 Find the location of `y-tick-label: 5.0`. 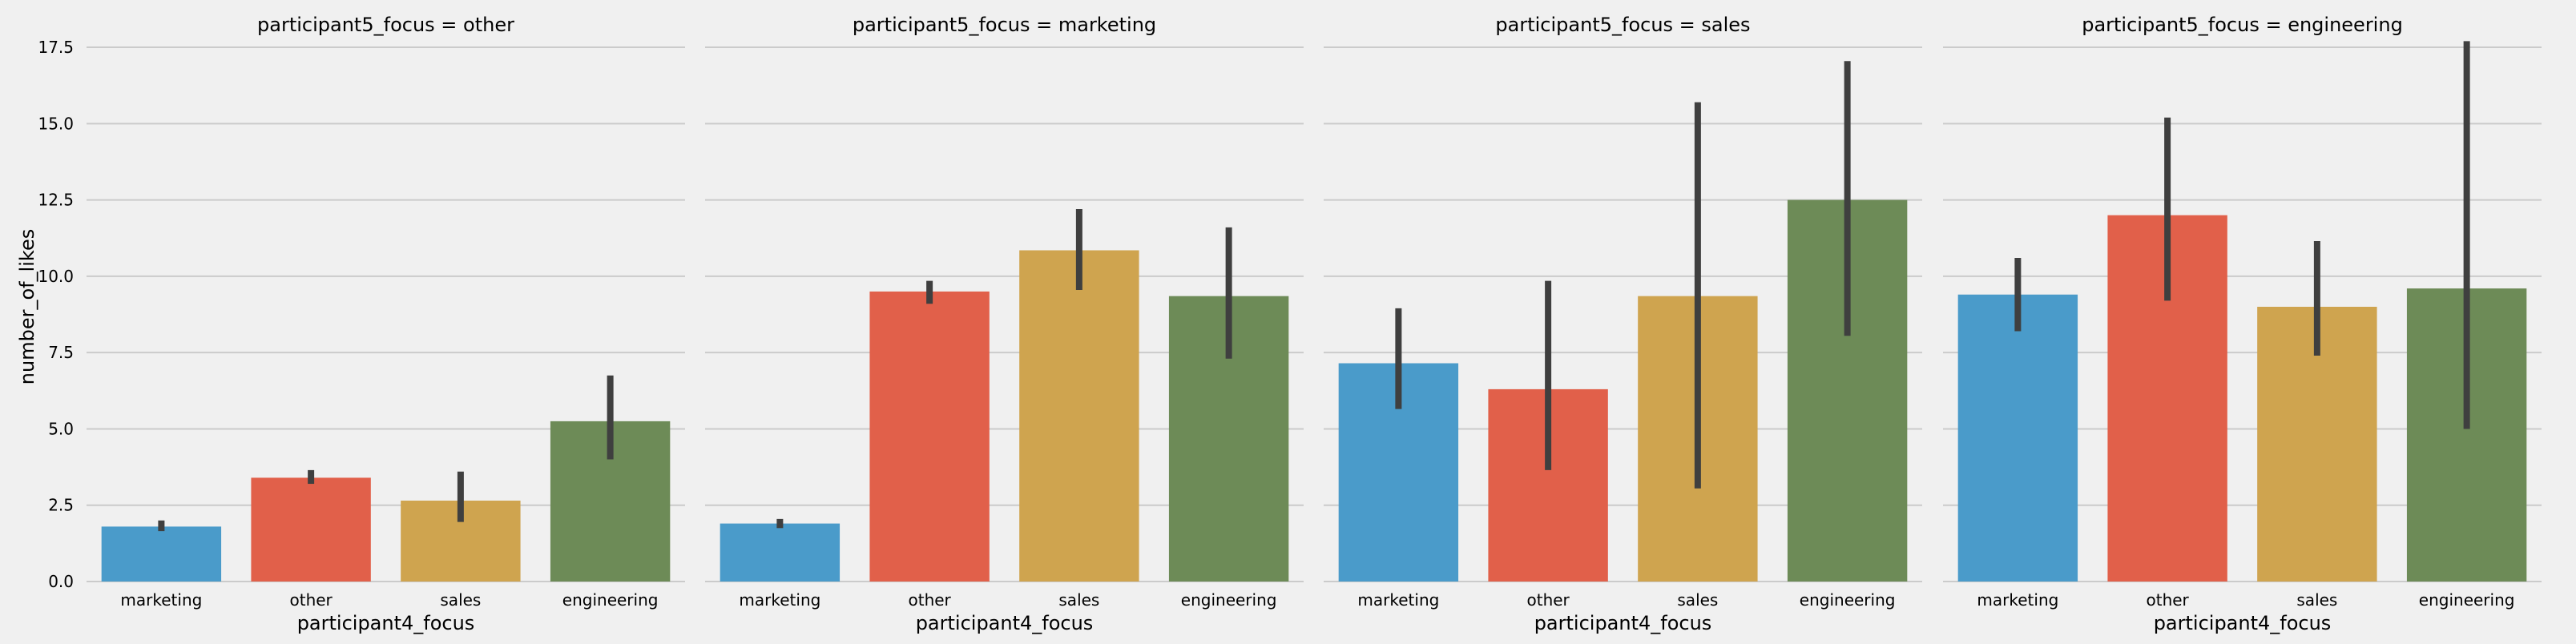

y-tick-label: 5.0 is located at coordinates (61, 429).